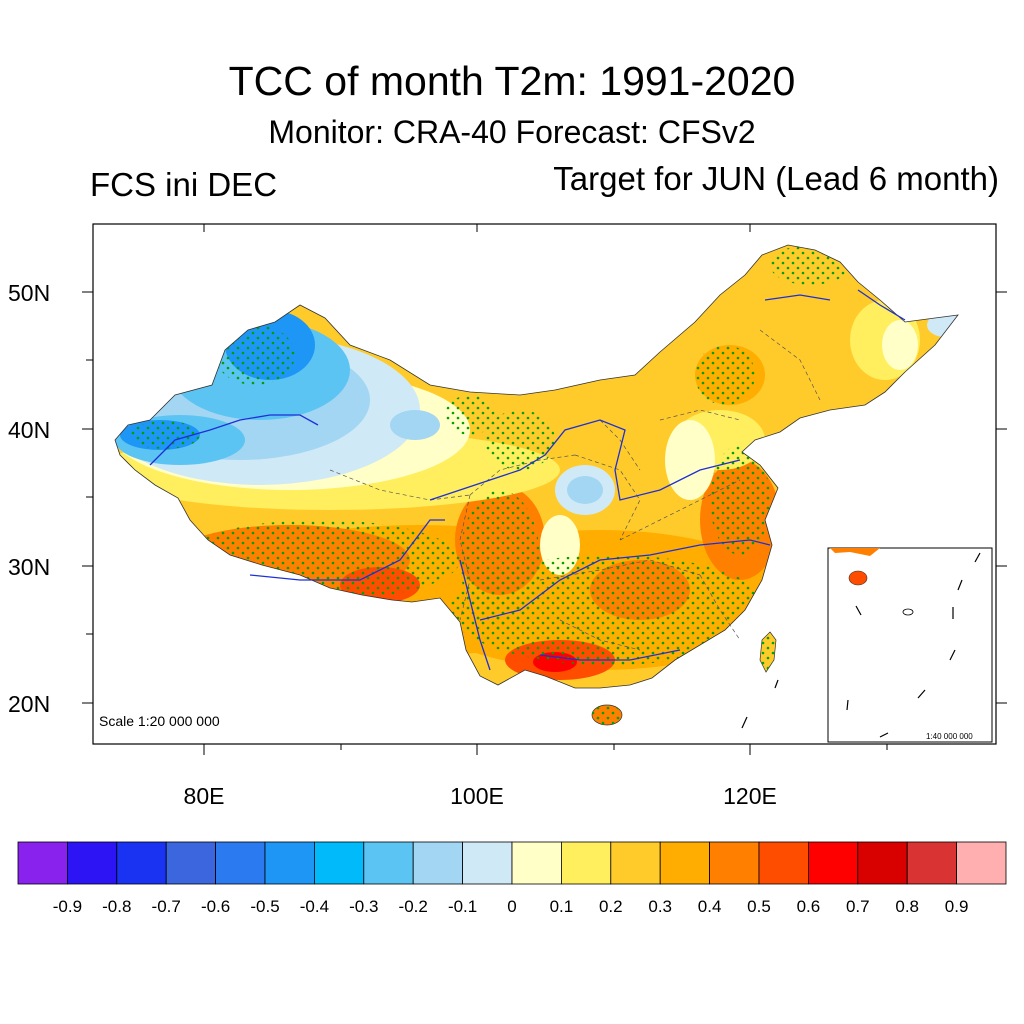 The height and width of the screenshot is (1024, 1024). Describe the element at coordinates (512, 132) in the screenshot. I see `chart-subtitle: Monitor: CRA-40 Forecast: CFSv2` at that location.